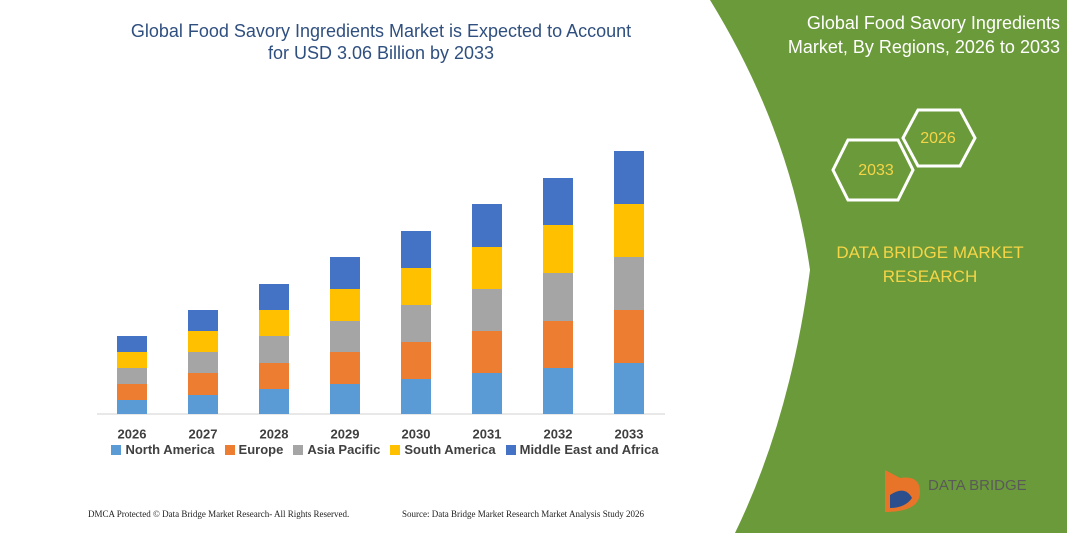  Describe the element at coordinates (930, 264) in the screenshot. I see `brand-text: DATA BRIDGE MARKET RESEARCH` at that location.